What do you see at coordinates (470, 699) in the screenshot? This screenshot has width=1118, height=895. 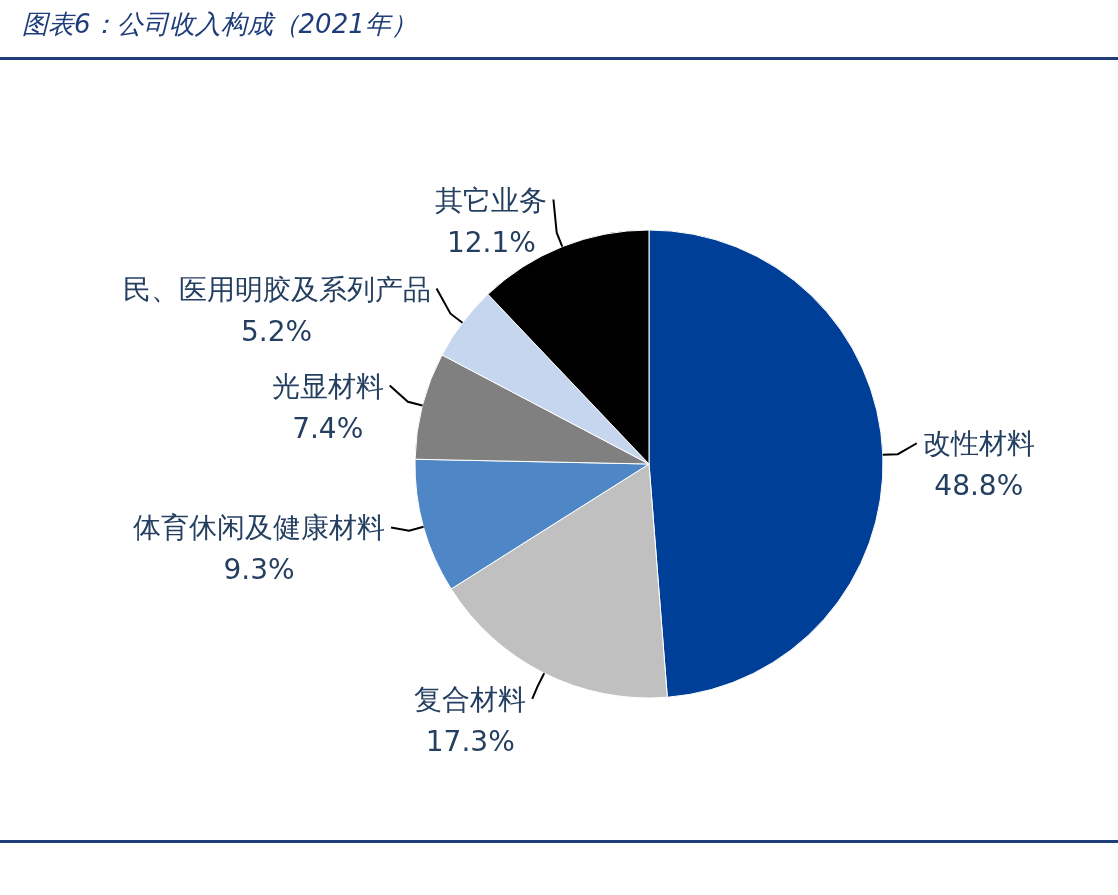 I see `slice-label: 复合材料` at bounding box center [470, 699].